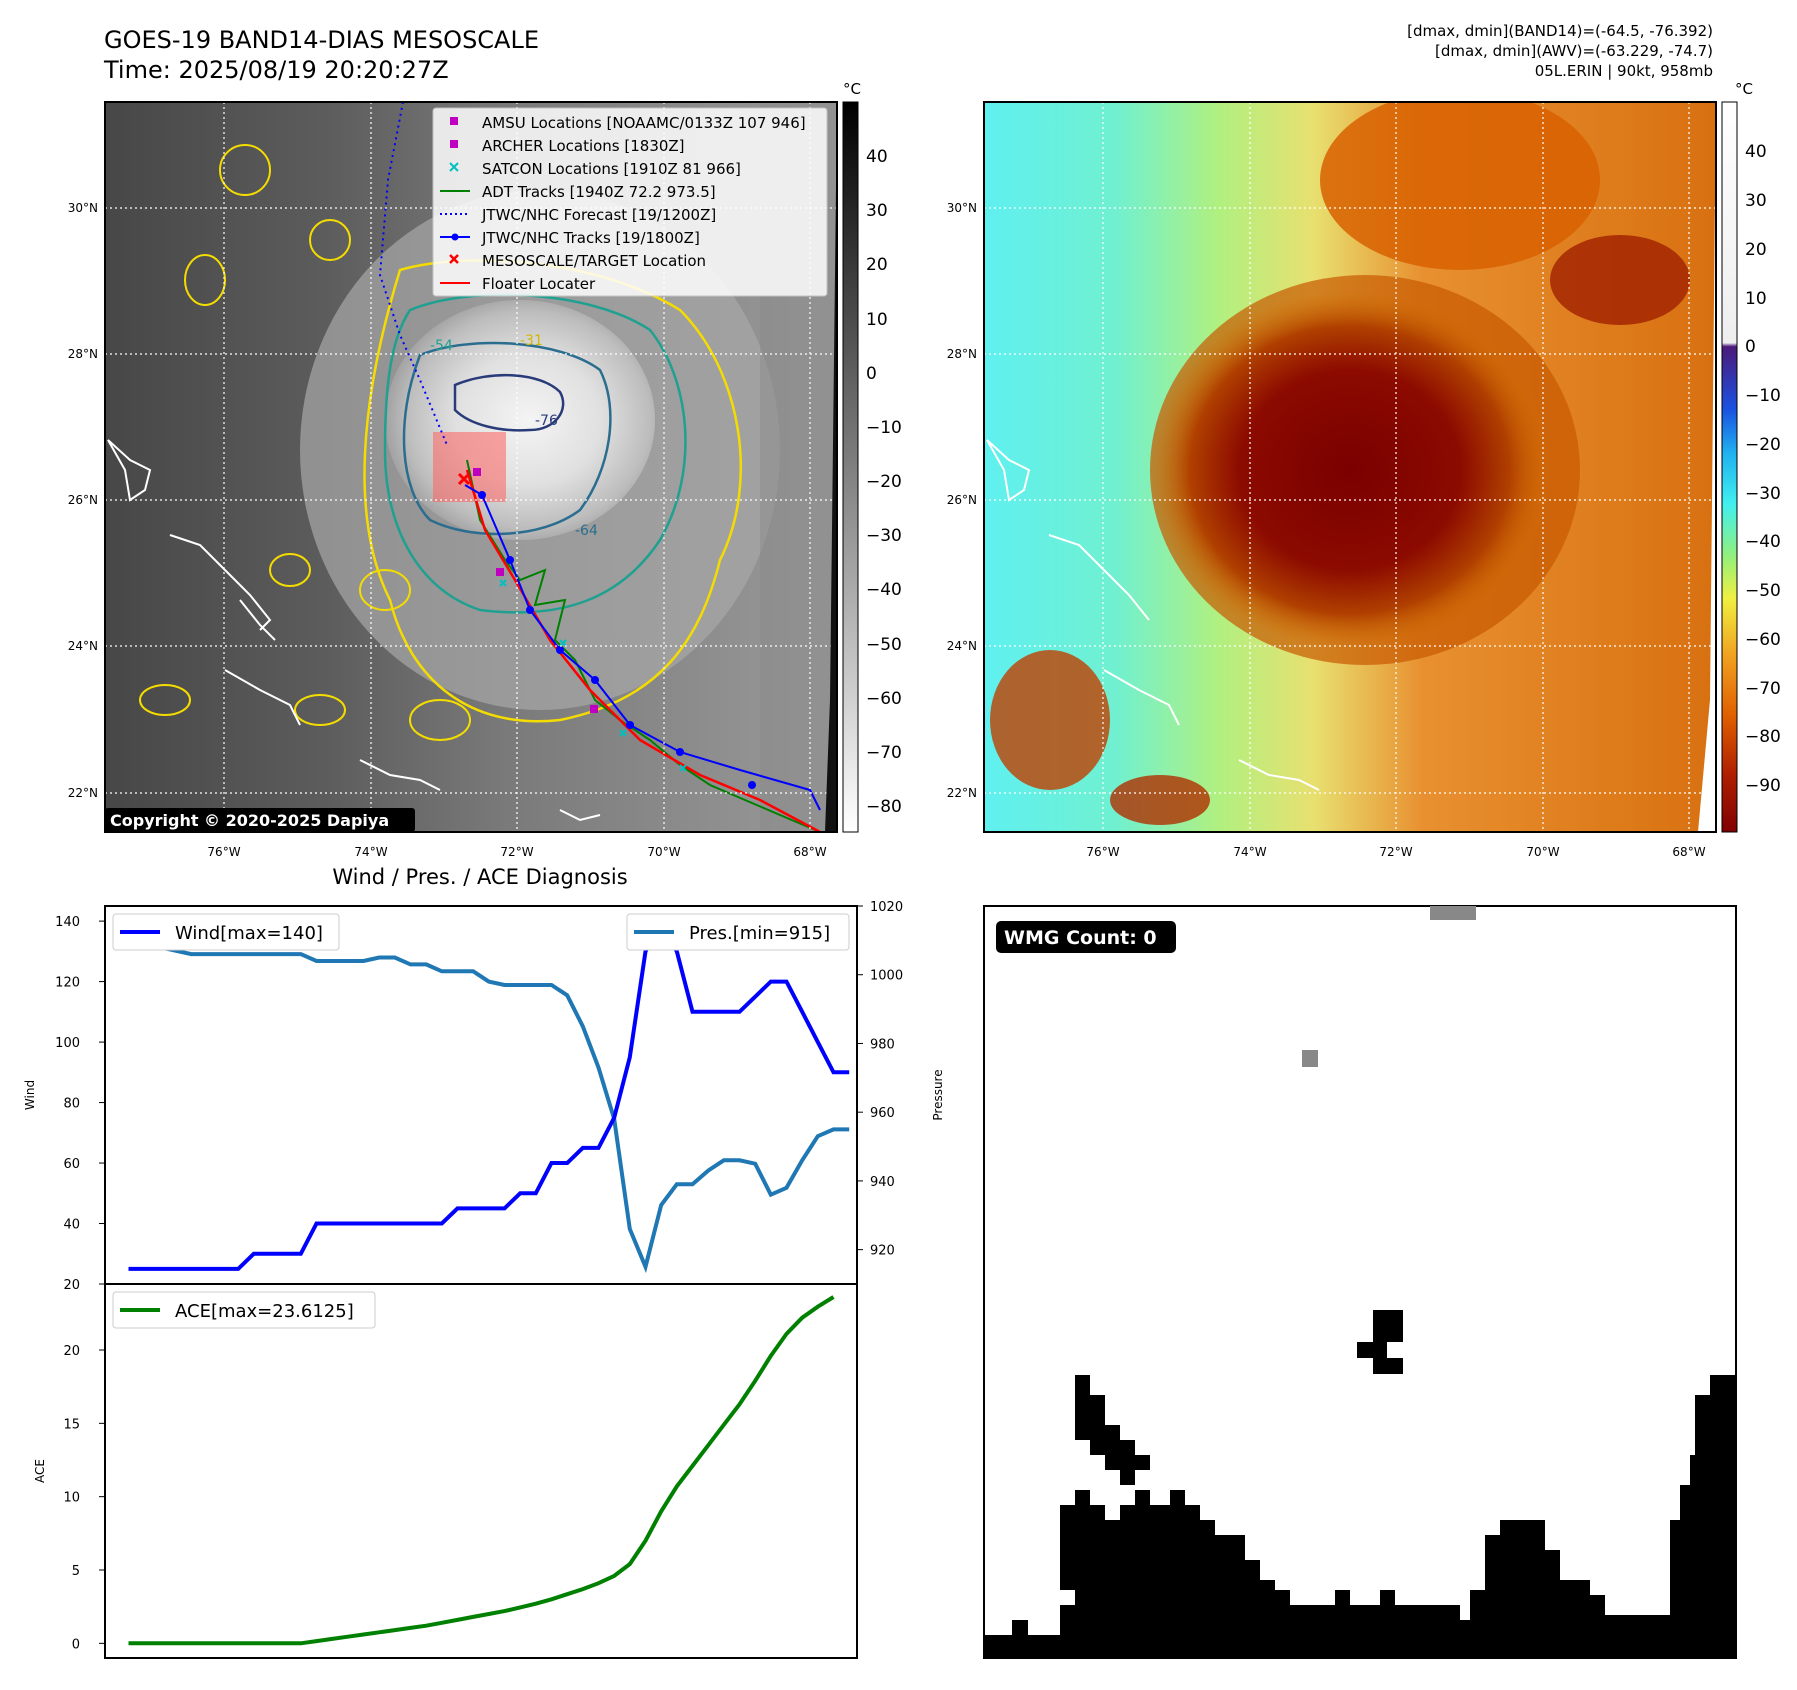  Describe the element at coordinates (1460, 186) in the screenshot. I see `north-warm-region` at that location.